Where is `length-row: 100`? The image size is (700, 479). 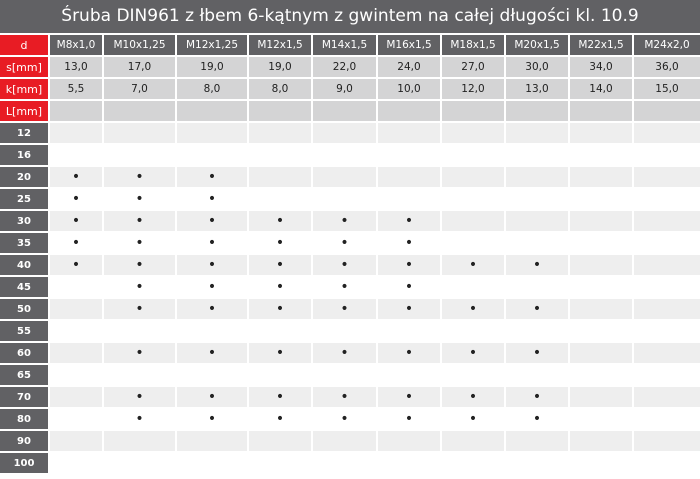 length-row: 100 is located at coordinates (350, 463).